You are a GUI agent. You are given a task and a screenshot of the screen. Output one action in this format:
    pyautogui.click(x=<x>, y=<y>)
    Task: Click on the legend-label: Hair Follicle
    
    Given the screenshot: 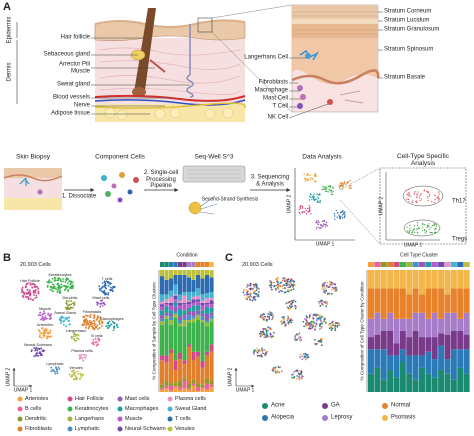 What is the action you would take?
    pyautogui.click(x=89, y=398)
    